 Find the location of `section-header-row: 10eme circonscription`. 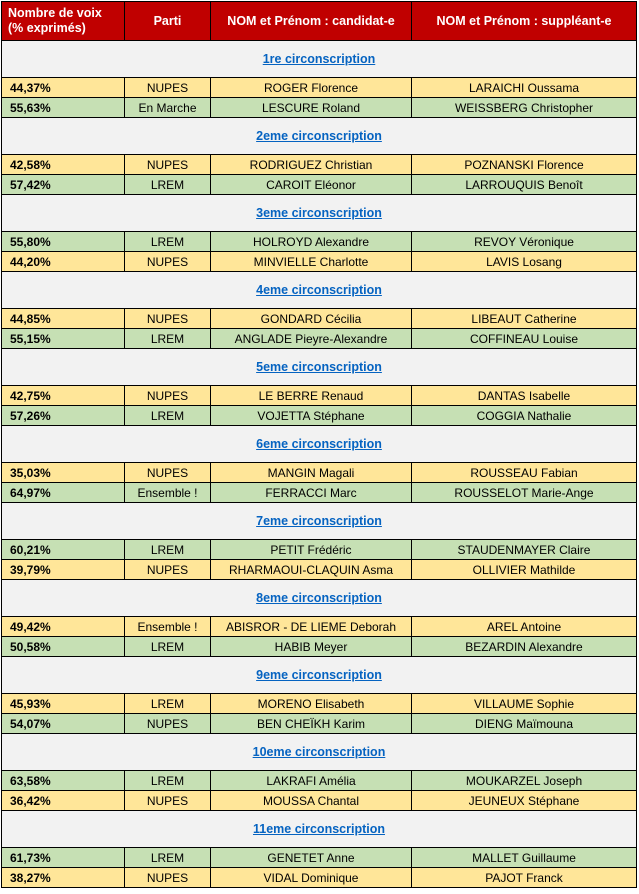

section-header-row: 10eme circonscription is located at coordinates (319, 752).